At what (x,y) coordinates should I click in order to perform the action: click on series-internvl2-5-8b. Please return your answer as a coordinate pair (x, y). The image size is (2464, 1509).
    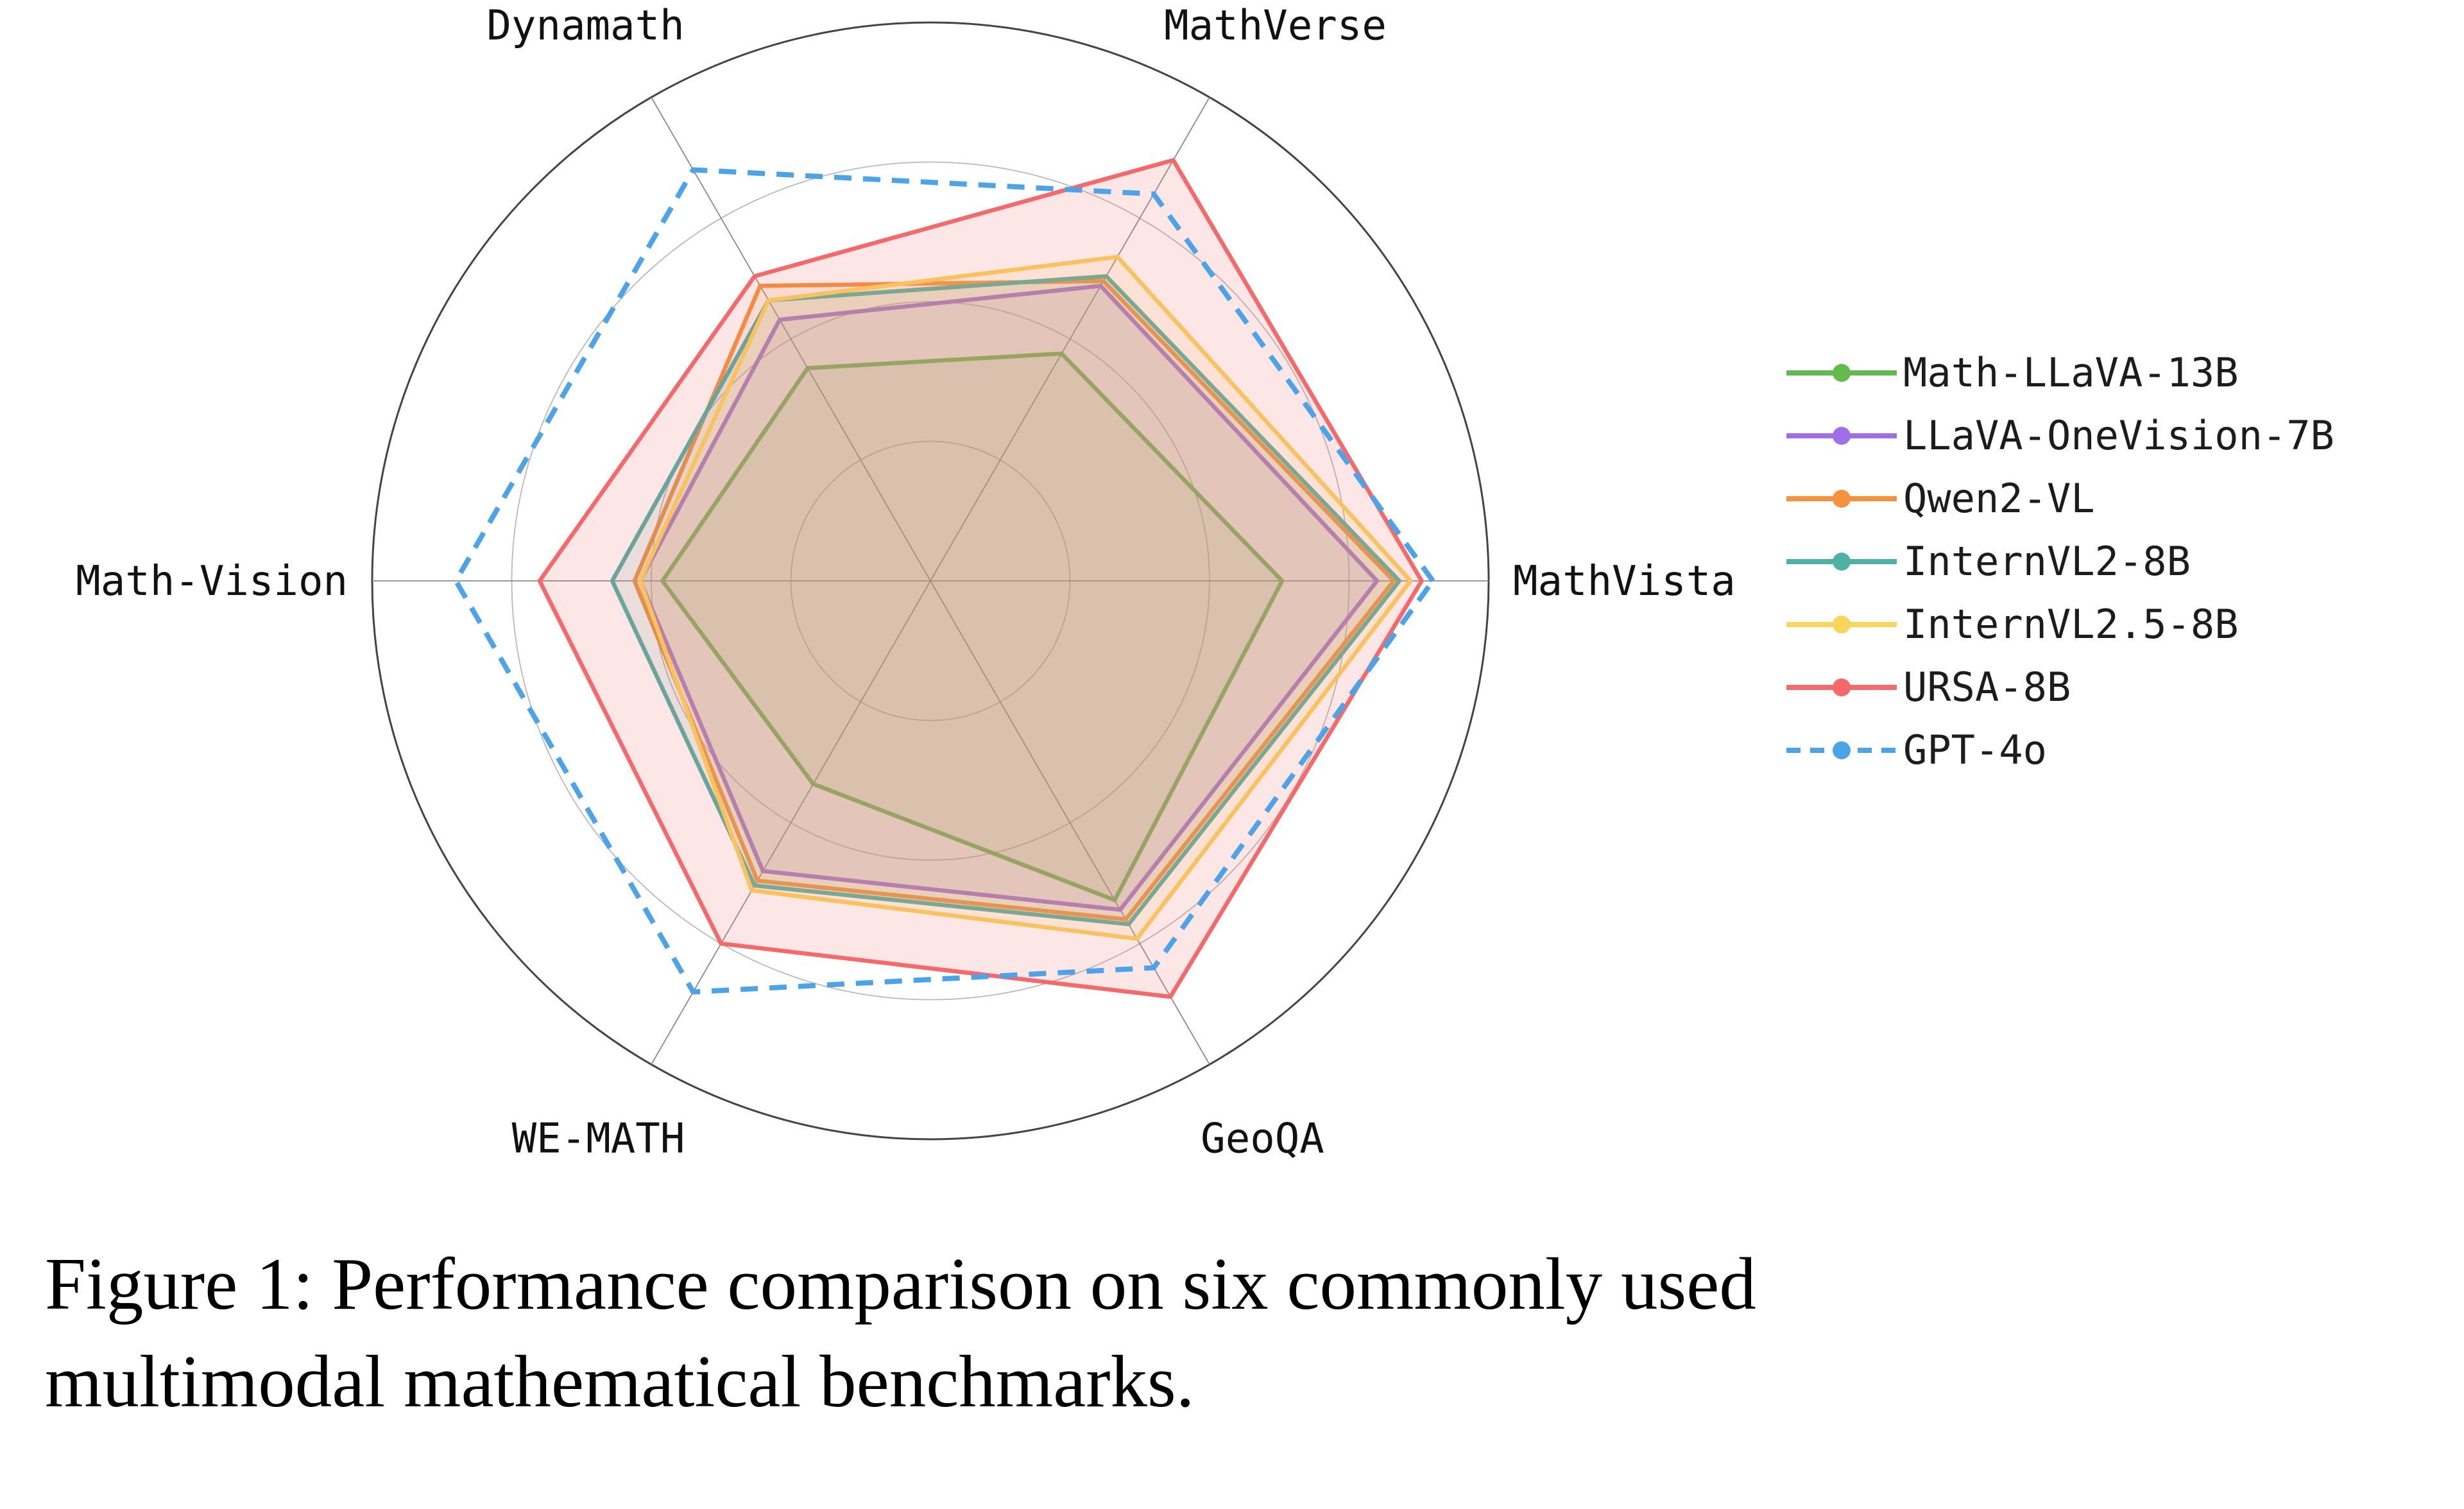
    Looking at the image, I should click on (1026, 597).